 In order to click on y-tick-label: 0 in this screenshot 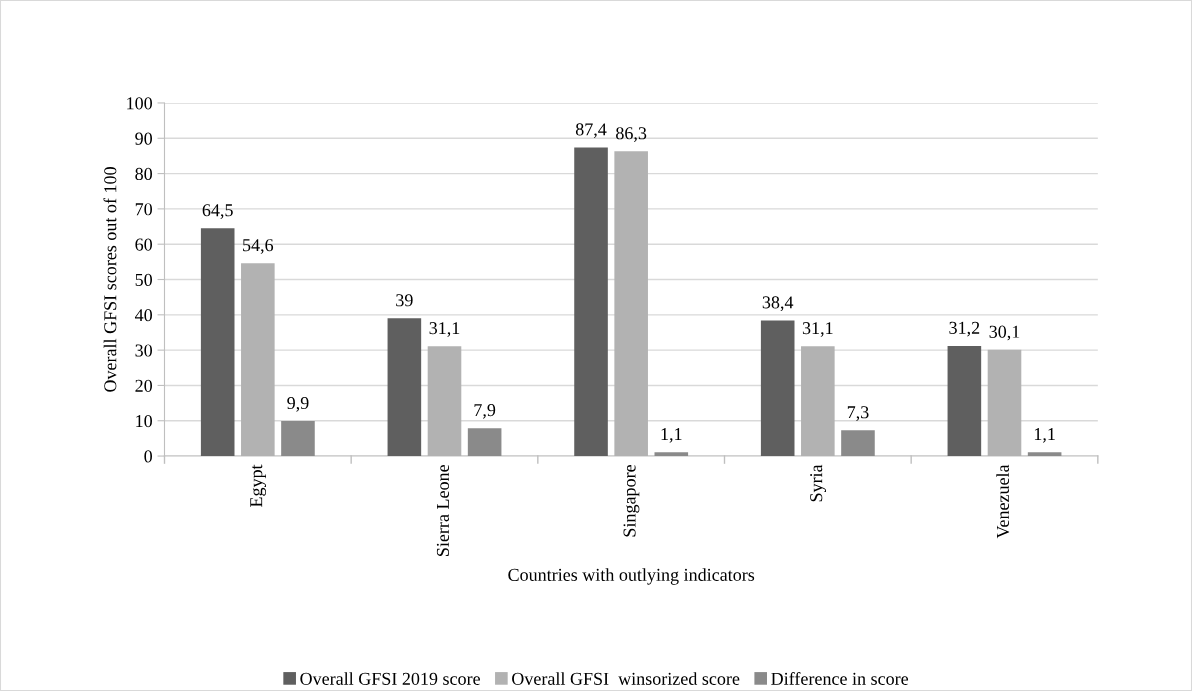, I will do `click(148, 456)`.